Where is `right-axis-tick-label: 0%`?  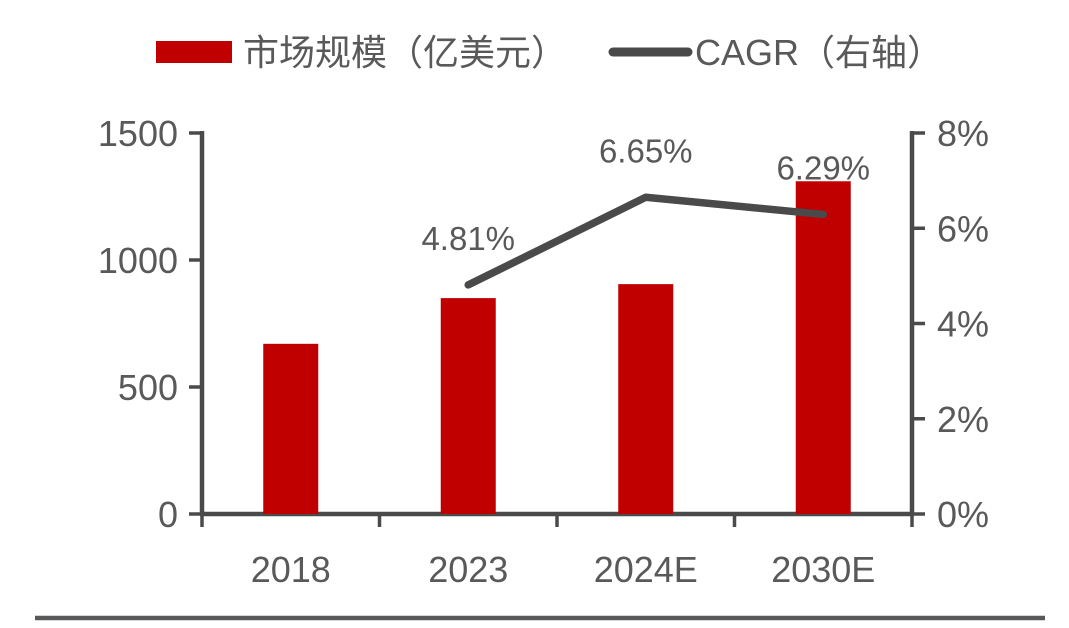
right-axis-tick-label: 0% is located at coordinates (963, 514).